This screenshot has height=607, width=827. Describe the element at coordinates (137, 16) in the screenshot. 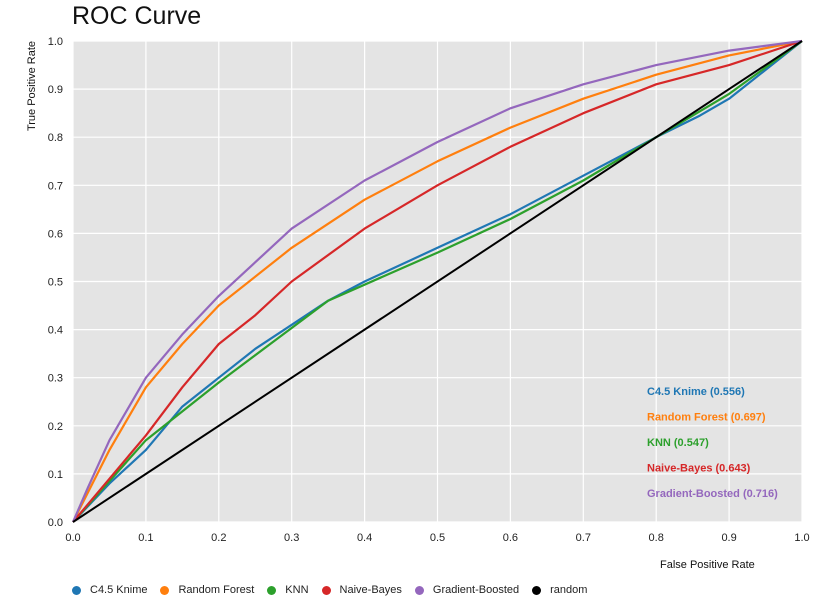

I see `chart-title: ROC Curve` at that location.